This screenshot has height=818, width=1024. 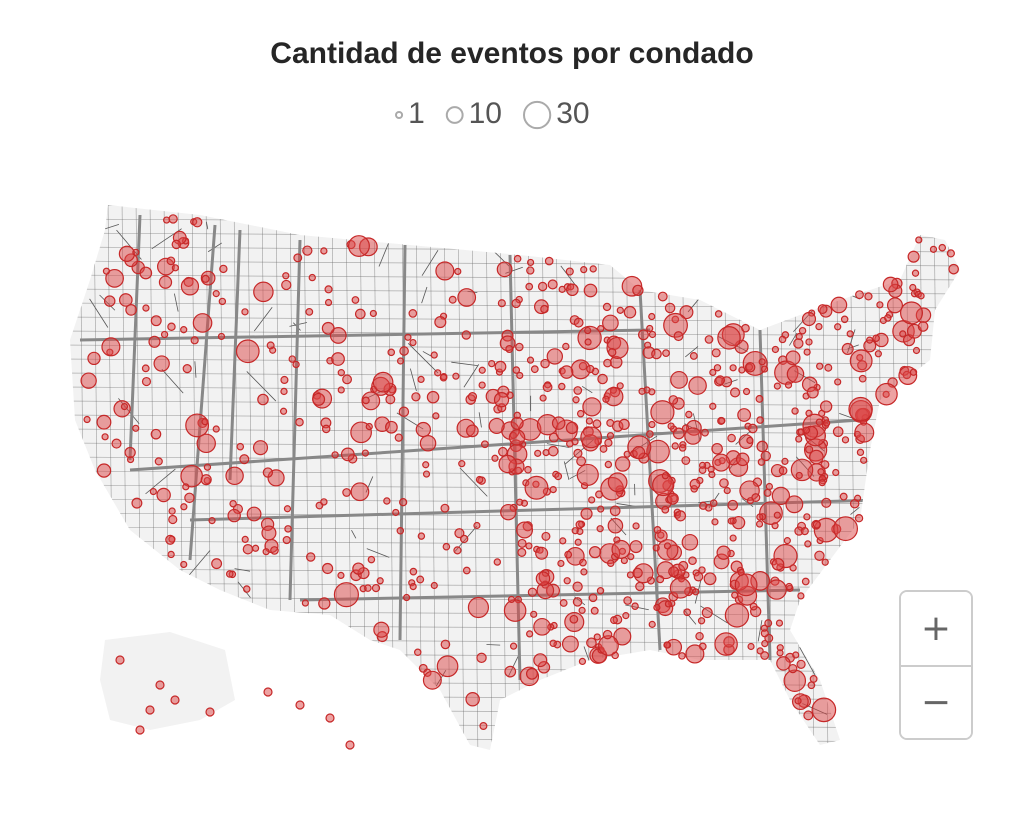 What do you see at coordinates (936, 628) in the screenshot?
I see `zoom-in: +` at bounding box center [936, 628].